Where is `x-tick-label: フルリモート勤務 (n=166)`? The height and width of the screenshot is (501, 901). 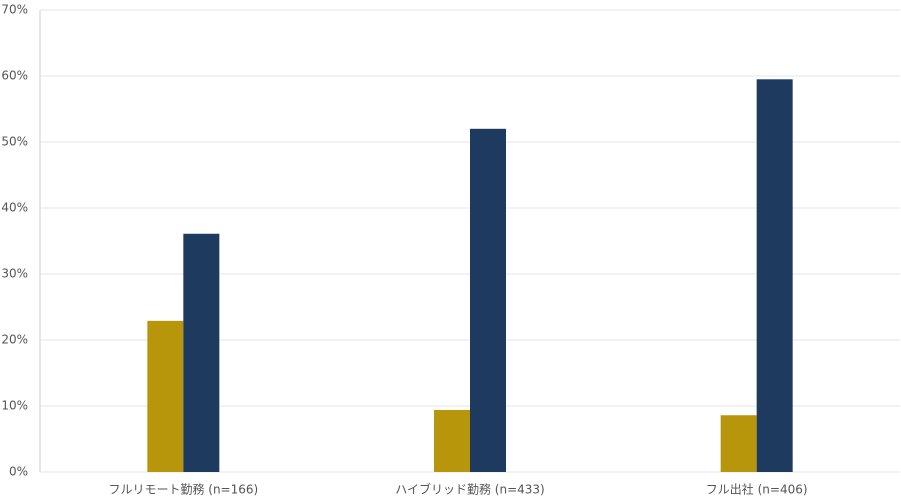 x-tick-label: フルリモート勤務 (n=166) is located at coordinates (183, 490).